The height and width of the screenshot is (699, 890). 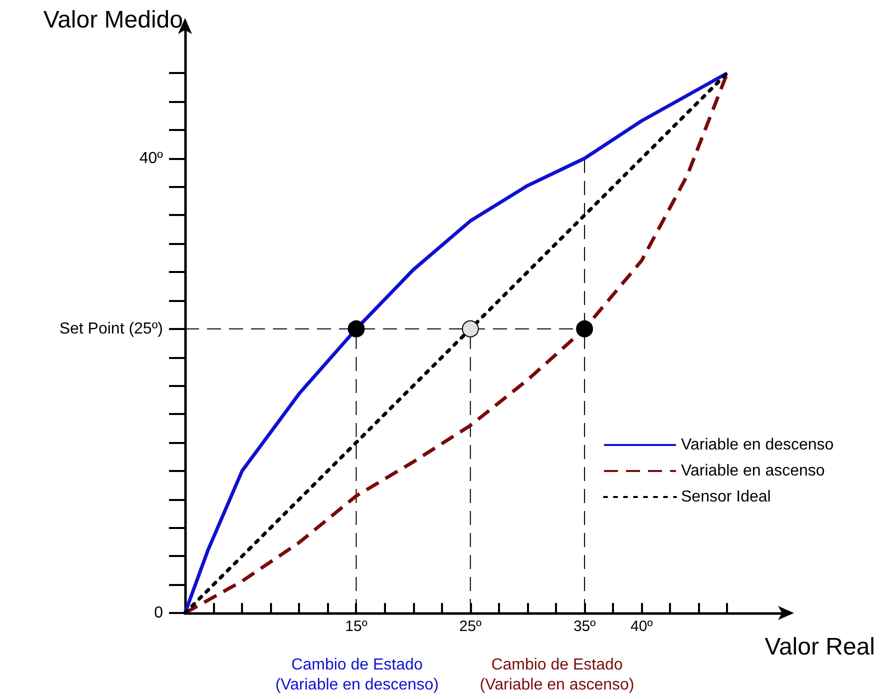 I want to click on x-tick-label: 40º, so click(x=642, y=626).